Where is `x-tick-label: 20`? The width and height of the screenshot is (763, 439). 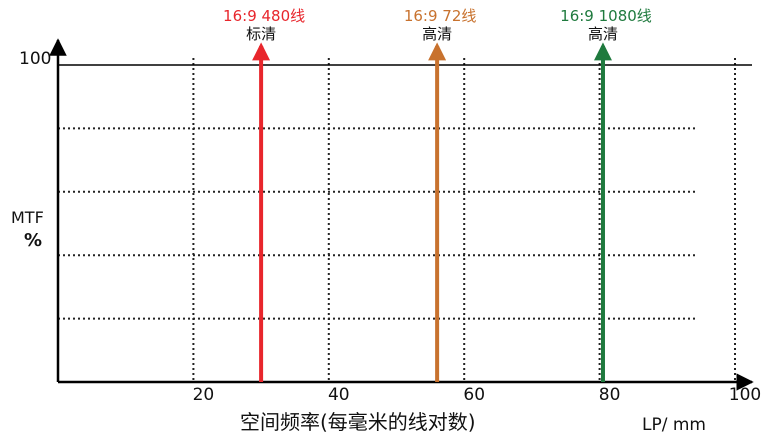 x-tick-label: 20 is located at coordinates (204, 395).